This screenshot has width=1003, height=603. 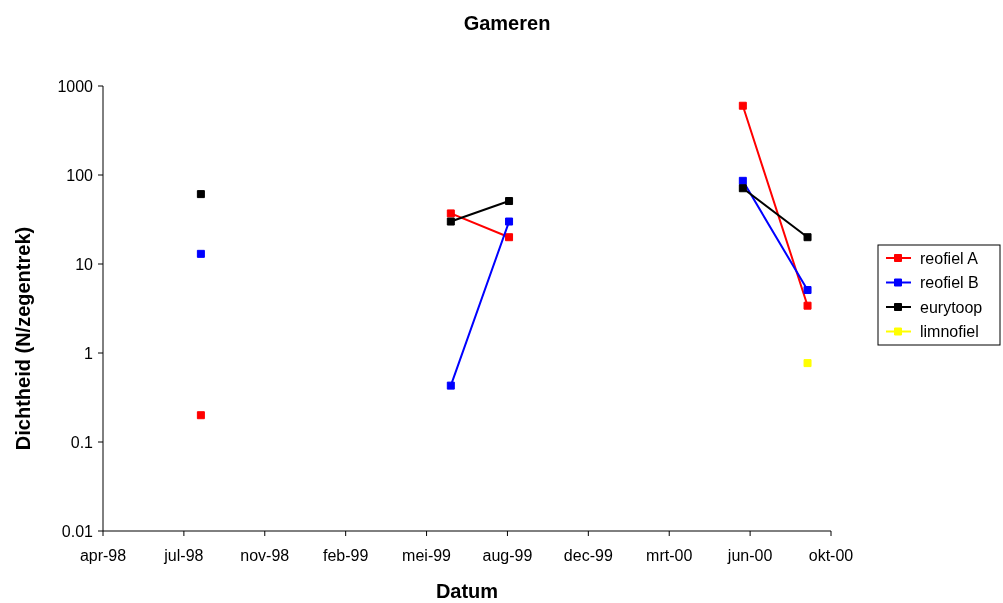 I want to click on x-tick-label: nov-98, so click(x=265, y=555).